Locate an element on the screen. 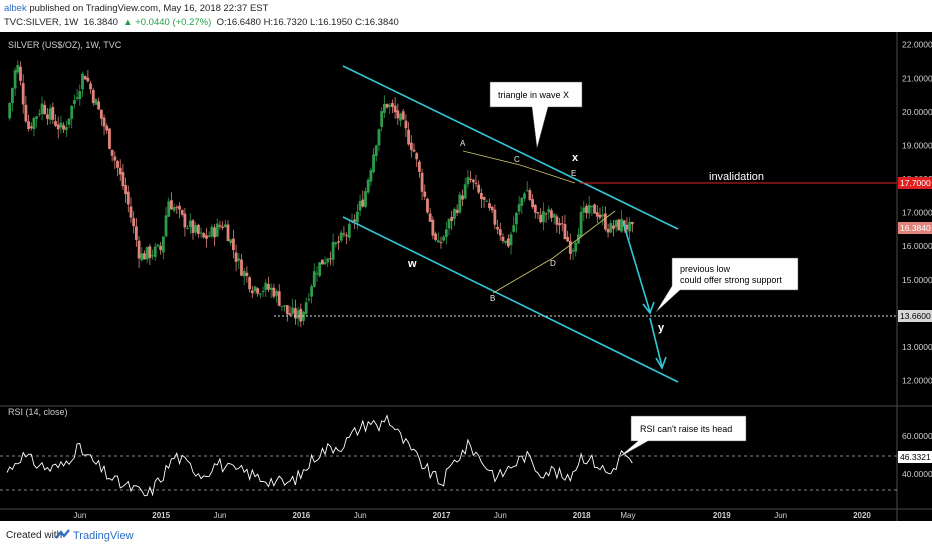 This screenshot has height=550, width=932. rsi-current-badge is located at coordinates (915, 457).